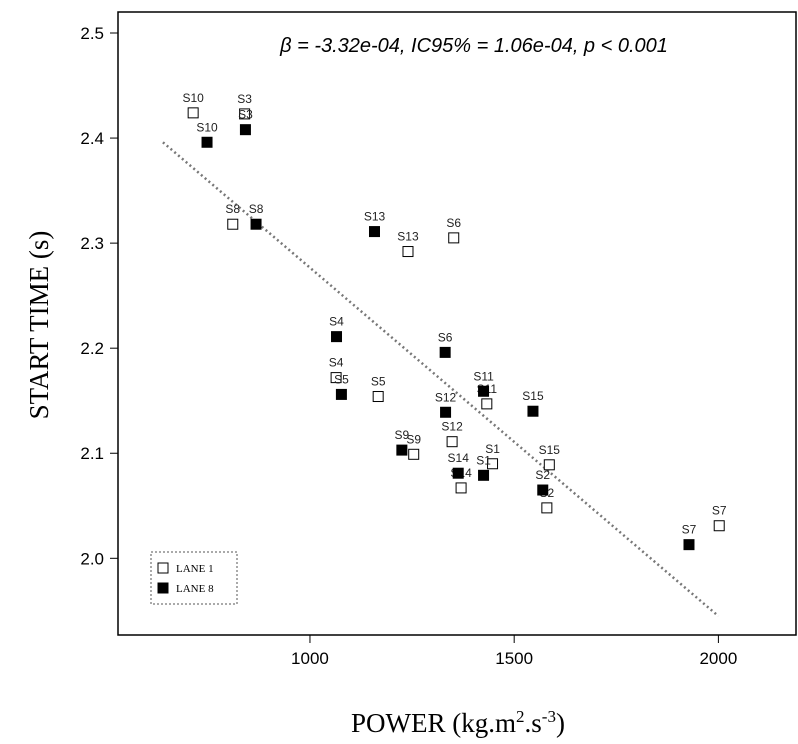 The height and width of the screenshot is (744, 798). I want to click on point-label: S14, so click(459, 458).